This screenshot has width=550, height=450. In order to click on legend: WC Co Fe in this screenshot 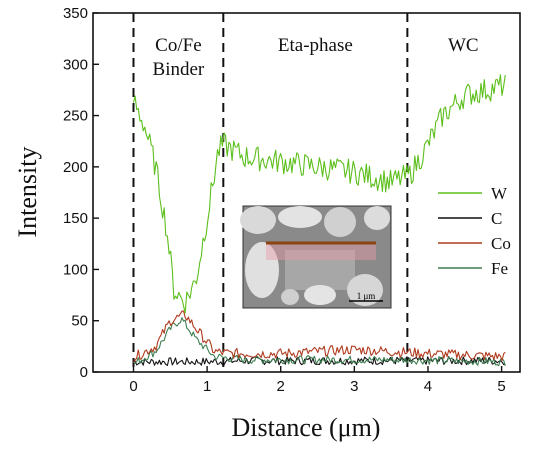, I will do `click(474, 231)`.